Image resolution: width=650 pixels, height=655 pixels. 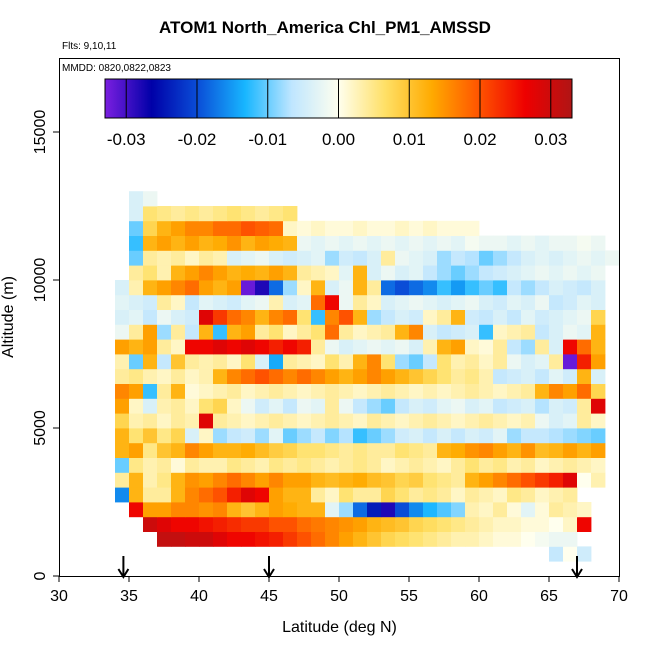 What do you see at coordinates (40, 280) in the screenshot?
I see `y-tick-label: 10000` at bounding box center [40, 280].